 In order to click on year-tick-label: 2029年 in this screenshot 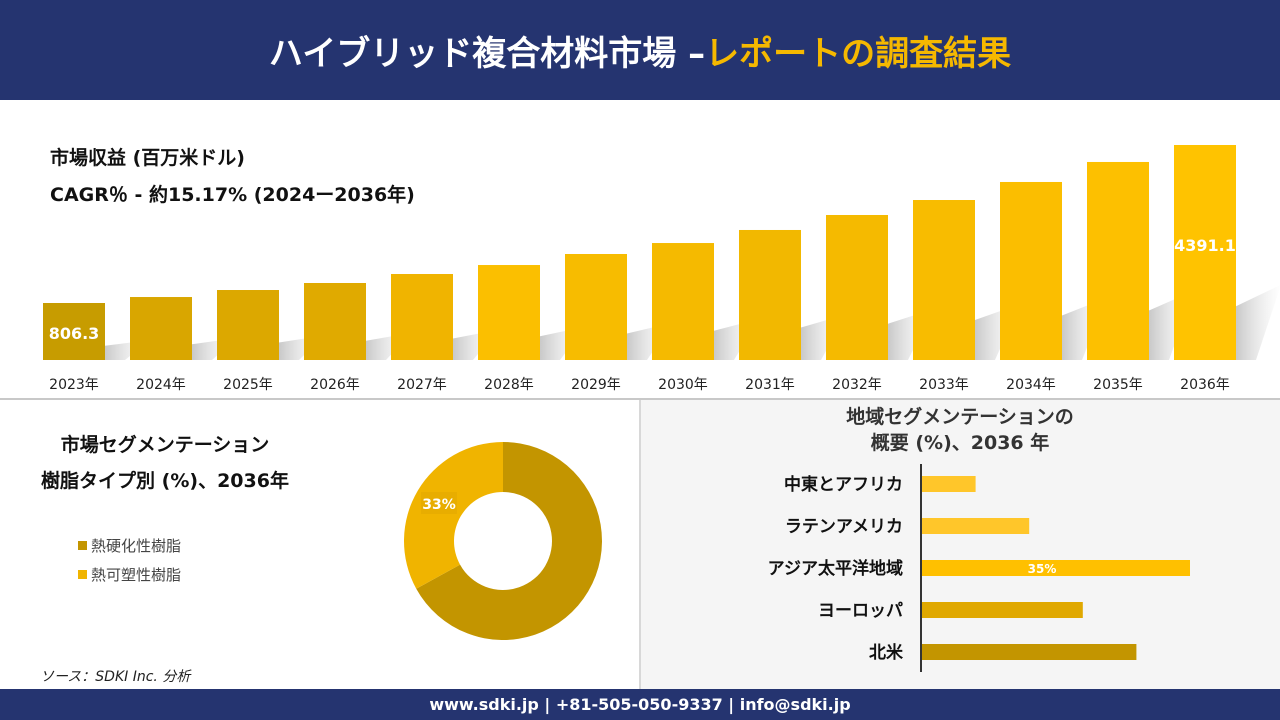, I will do `click(596, 385)`.